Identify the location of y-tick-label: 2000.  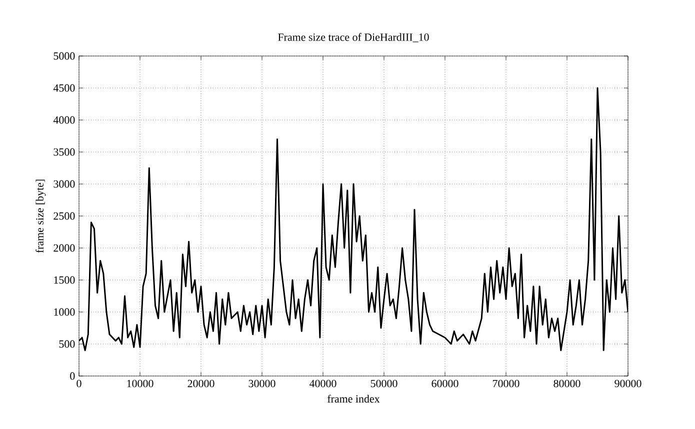
(64, 248).